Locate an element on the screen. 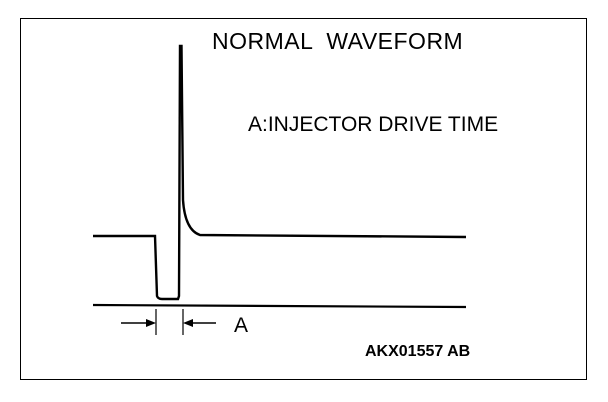  dimension-arrow-right-head is located at coordinates (188, 323).